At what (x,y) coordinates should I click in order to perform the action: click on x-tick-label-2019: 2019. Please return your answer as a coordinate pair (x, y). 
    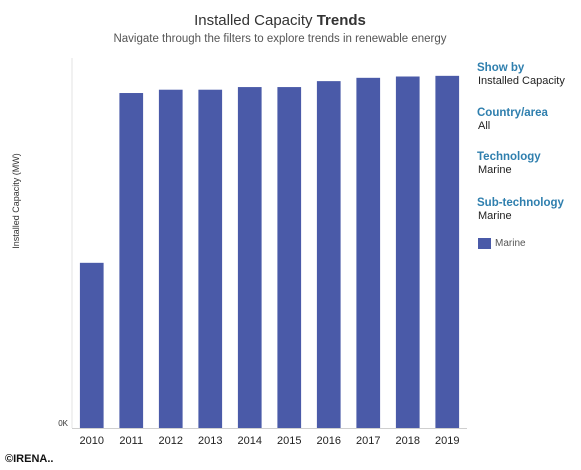
    Looking at the image, I should click on (447, 441).